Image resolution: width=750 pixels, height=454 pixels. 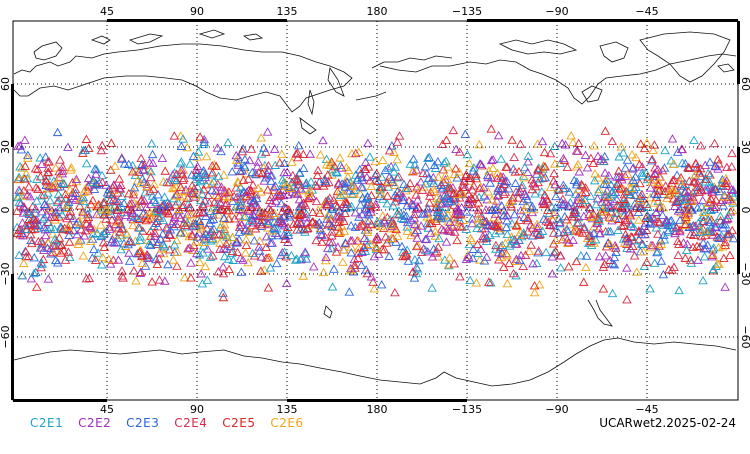 What do you see at coordinates (146, 39) in the screenshot?
I see `novaya-zemlya-coast` at bounding box center [146, 39].